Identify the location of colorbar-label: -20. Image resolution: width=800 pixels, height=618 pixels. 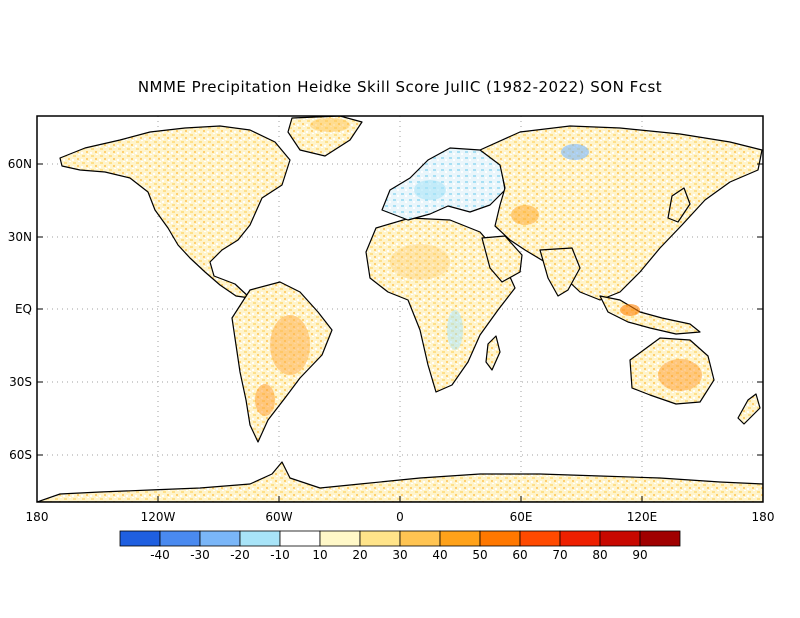
(240, 555).